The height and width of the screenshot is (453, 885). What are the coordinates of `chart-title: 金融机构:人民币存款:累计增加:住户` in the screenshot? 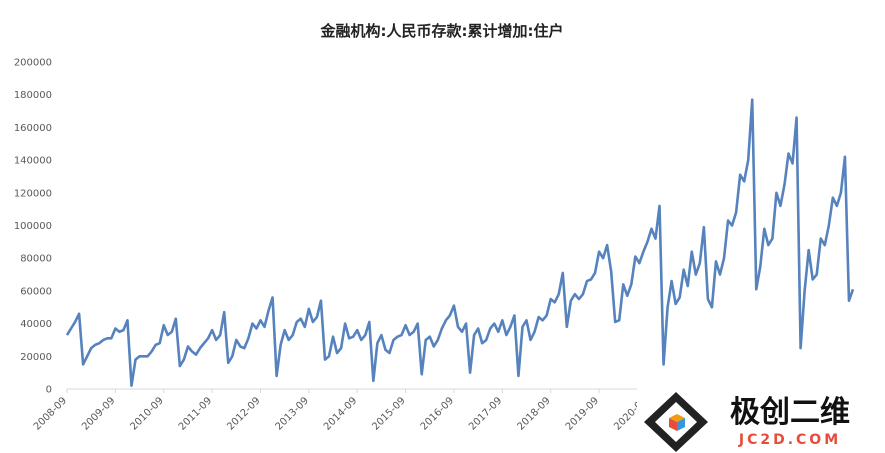 It's located at (442, 31).